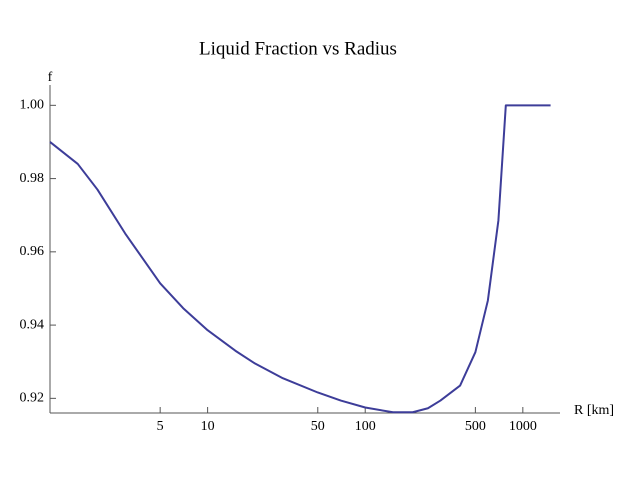  Describe the element at coordinates (32, 398) in the screenshot. I see `y-tick-label: 0.92` at that location.